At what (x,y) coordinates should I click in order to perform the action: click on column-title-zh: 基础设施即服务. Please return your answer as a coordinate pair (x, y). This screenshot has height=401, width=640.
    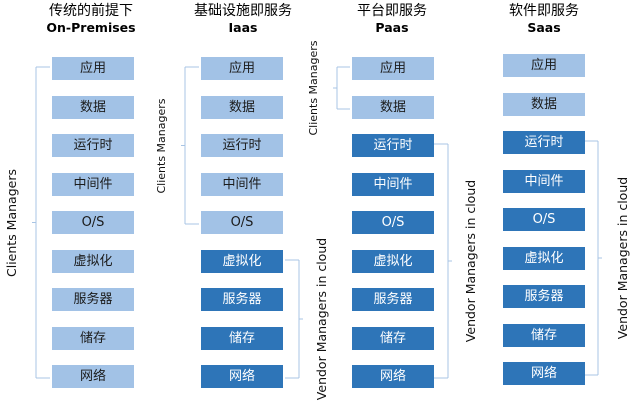
    Looking at the image, I should click on (243, 11).